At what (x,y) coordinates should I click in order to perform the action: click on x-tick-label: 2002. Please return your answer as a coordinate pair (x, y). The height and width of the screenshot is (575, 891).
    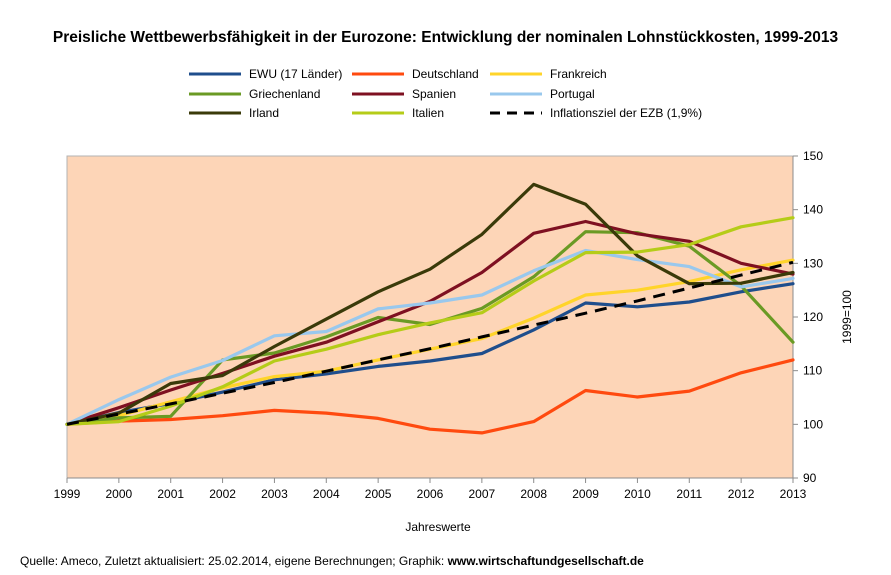
    Looking at the image, I should click on (222, 494).